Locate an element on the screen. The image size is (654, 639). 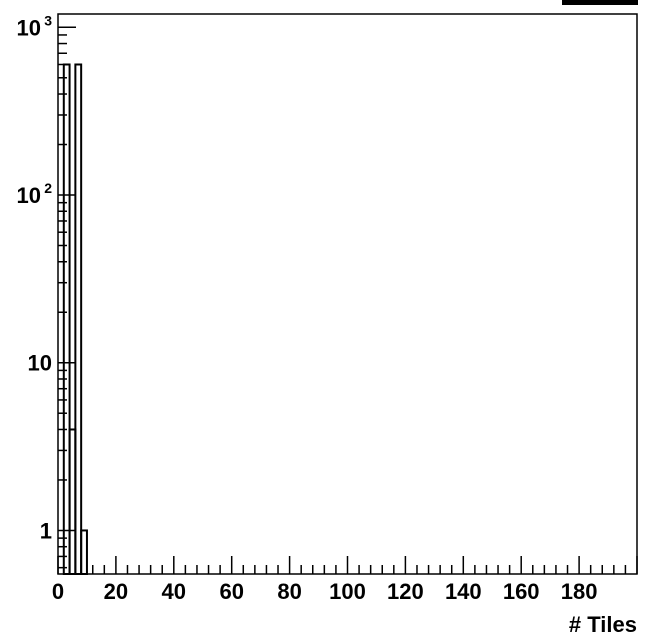
x-tick-label: 80 is located at coordinates (289, 591).